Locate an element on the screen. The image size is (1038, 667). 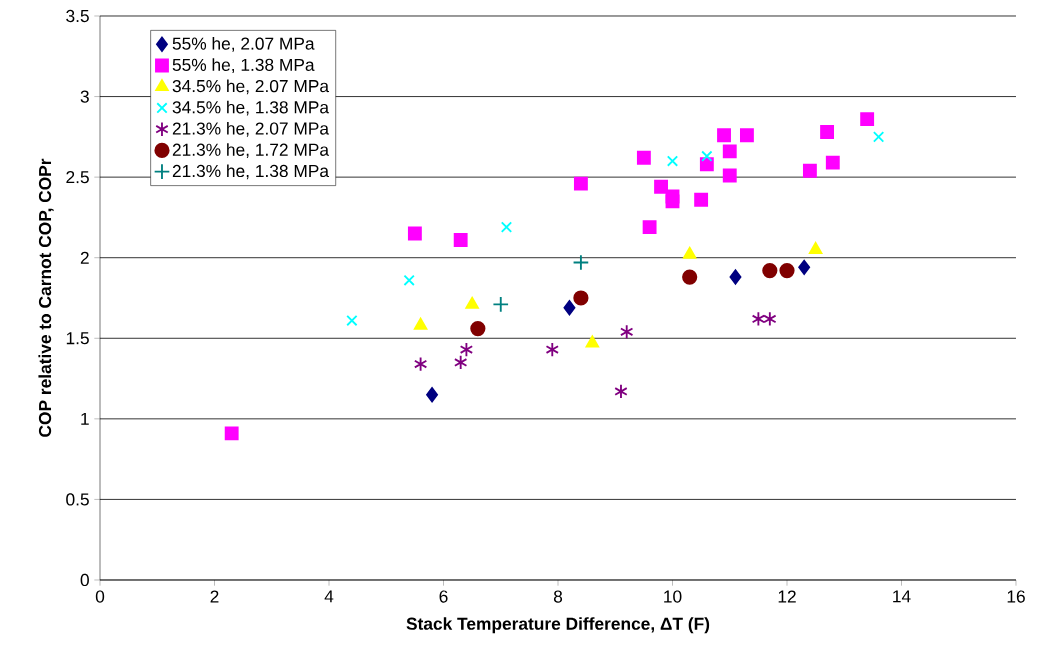
y-tick-label: 2.5 is located at coordinates (77, 177).